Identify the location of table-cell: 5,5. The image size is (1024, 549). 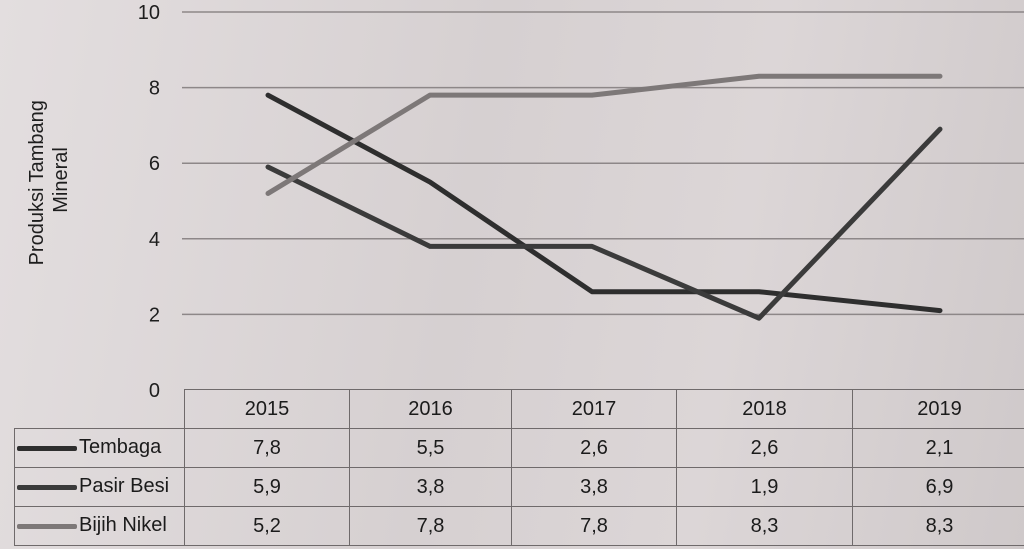
(430, 448).